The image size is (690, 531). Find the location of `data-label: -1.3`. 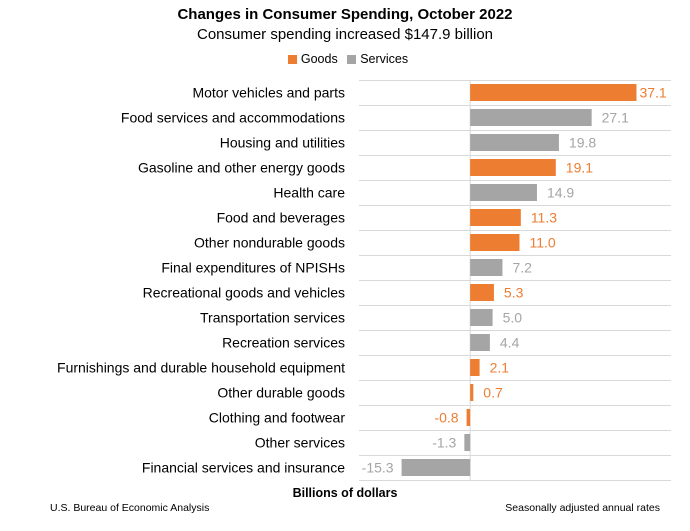

data-label: -1.3 is located at coordinates (444, 443).